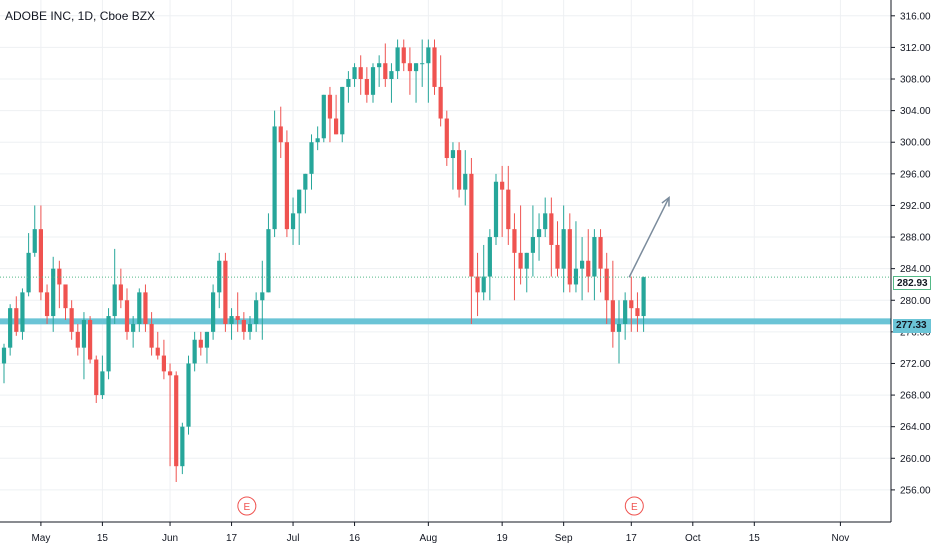 This screenshot has height=550, width=932. I want to click on earnings-marker-label: E, so click(634, 507).